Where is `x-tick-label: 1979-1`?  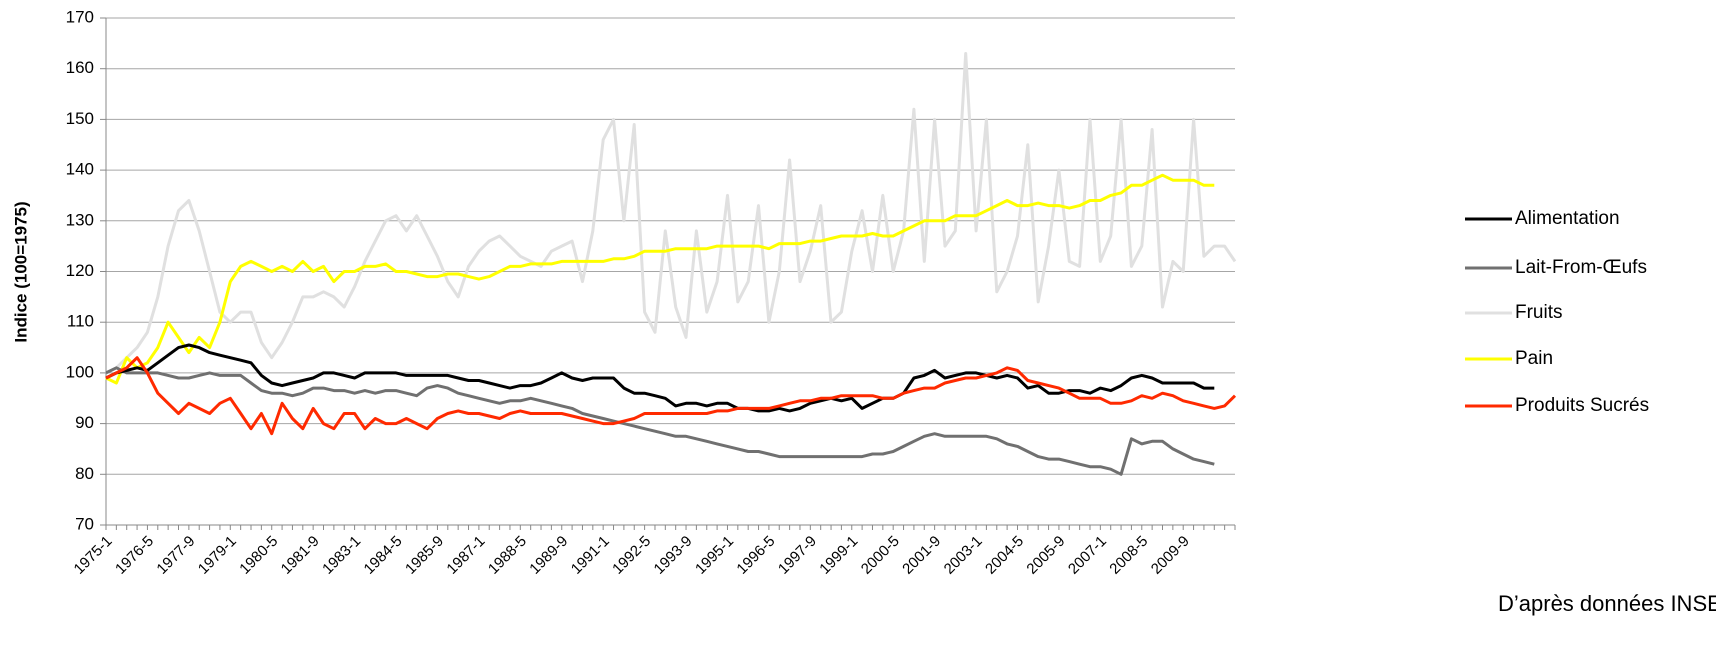
x-tick-label: 1979-1 is located at coordinates (217, 555).